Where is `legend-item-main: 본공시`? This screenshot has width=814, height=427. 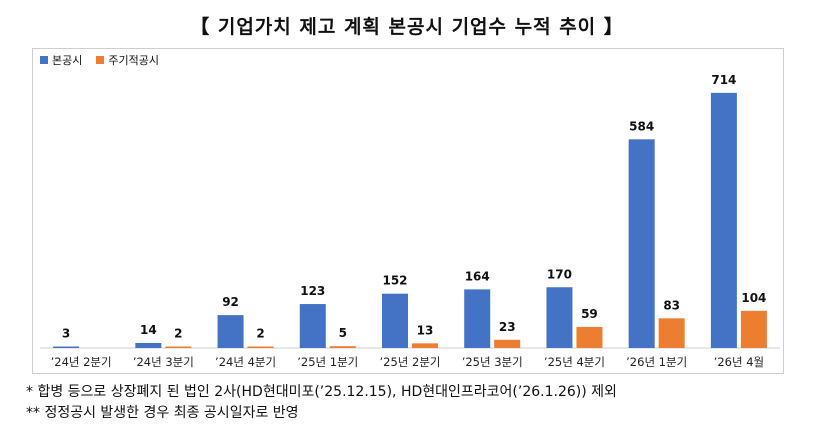
legend-item-main: 본공시 is located at coordinates (61, 60).